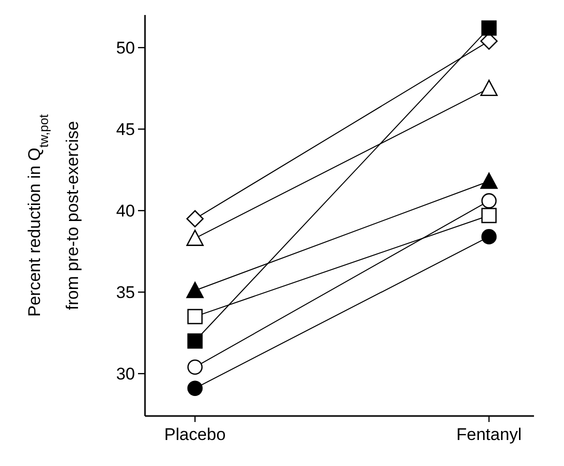 This screenshot has width=564, height=466. I want to click on y-tick-label: 50, so click(125, 48).